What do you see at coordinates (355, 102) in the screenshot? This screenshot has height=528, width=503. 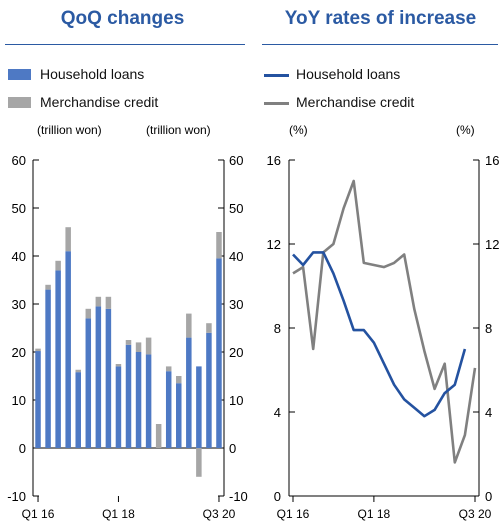 I see `legend-label-merch-line: Merchandise credit` at bounding box center [355, 102].